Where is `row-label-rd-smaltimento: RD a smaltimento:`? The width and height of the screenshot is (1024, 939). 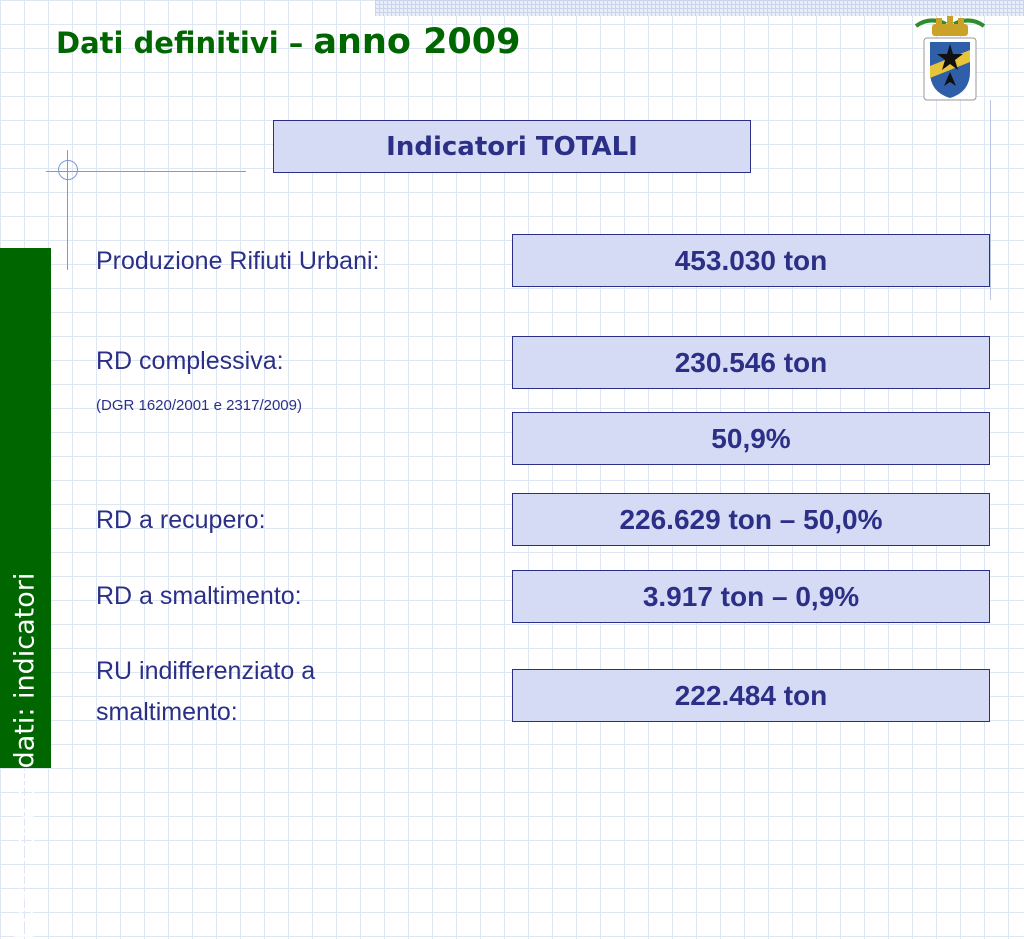
row-label-rd-smaltimento: RD a smaltimento: is located at coordinates (199, 596).